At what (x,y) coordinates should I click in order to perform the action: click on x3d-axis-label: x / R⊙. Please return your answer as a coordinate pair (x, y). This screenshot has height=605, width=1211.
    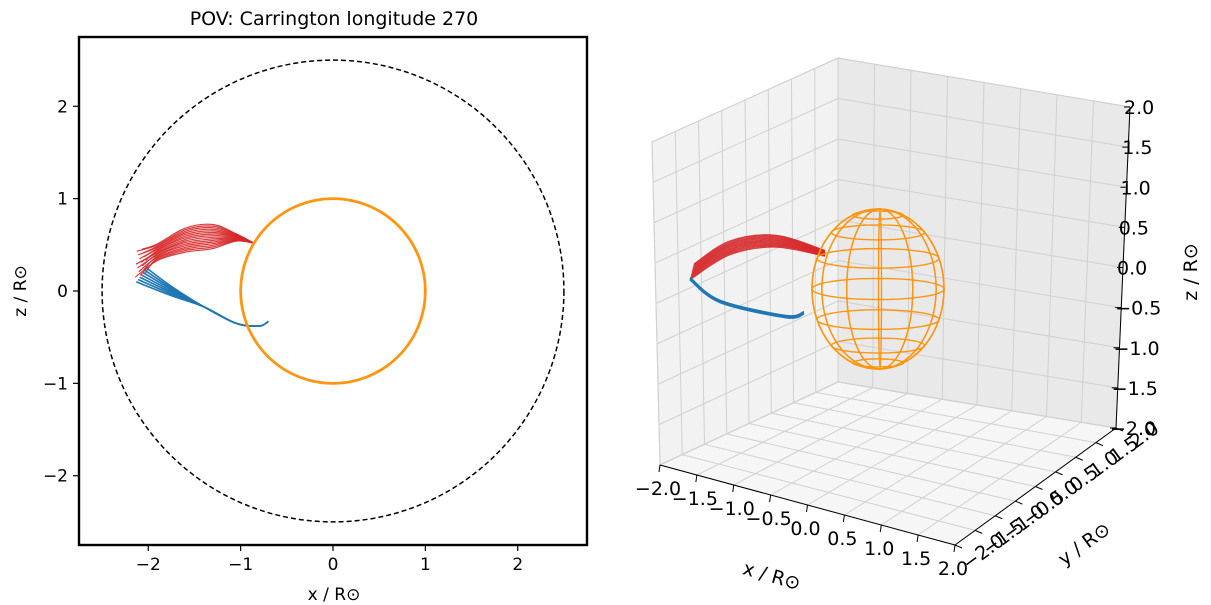
    Looking at the image, I should click on (771, 576).